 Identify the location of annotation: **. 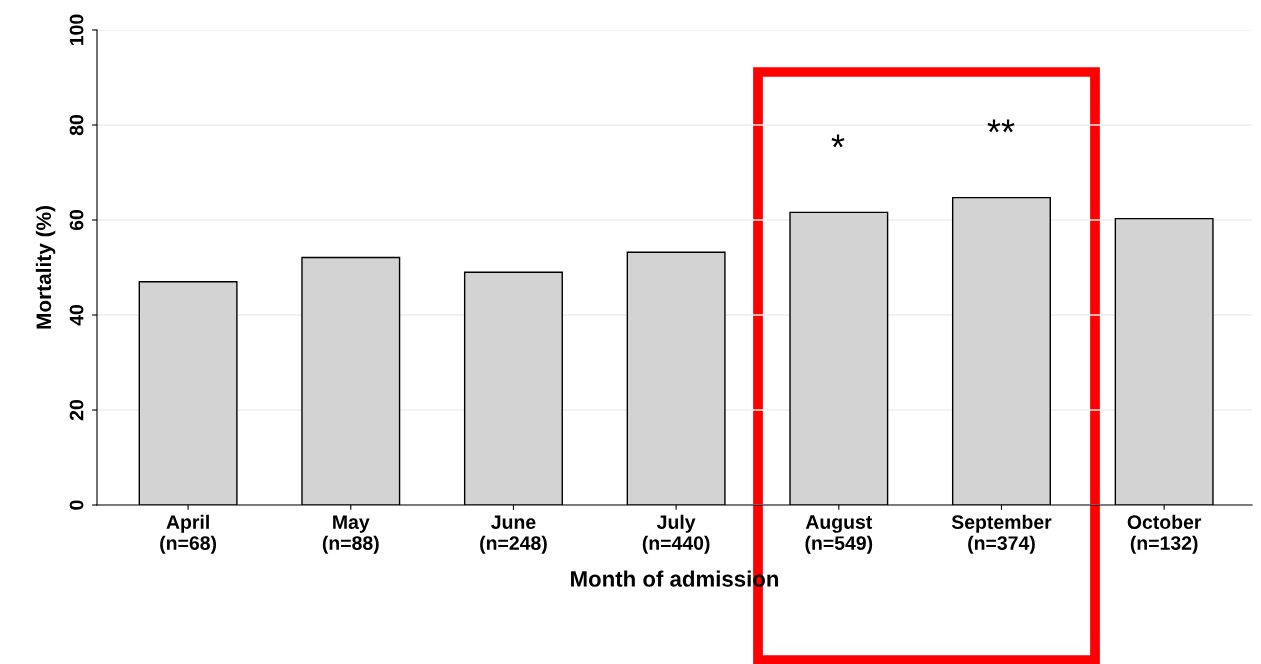
(1001, 126).